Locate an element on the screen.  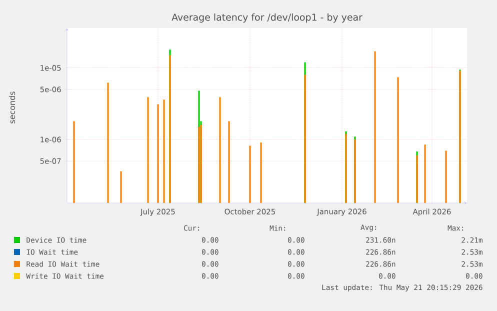
chart-title: Average latency for /dev/loop1 - by year is located at coordinates (267, 18).